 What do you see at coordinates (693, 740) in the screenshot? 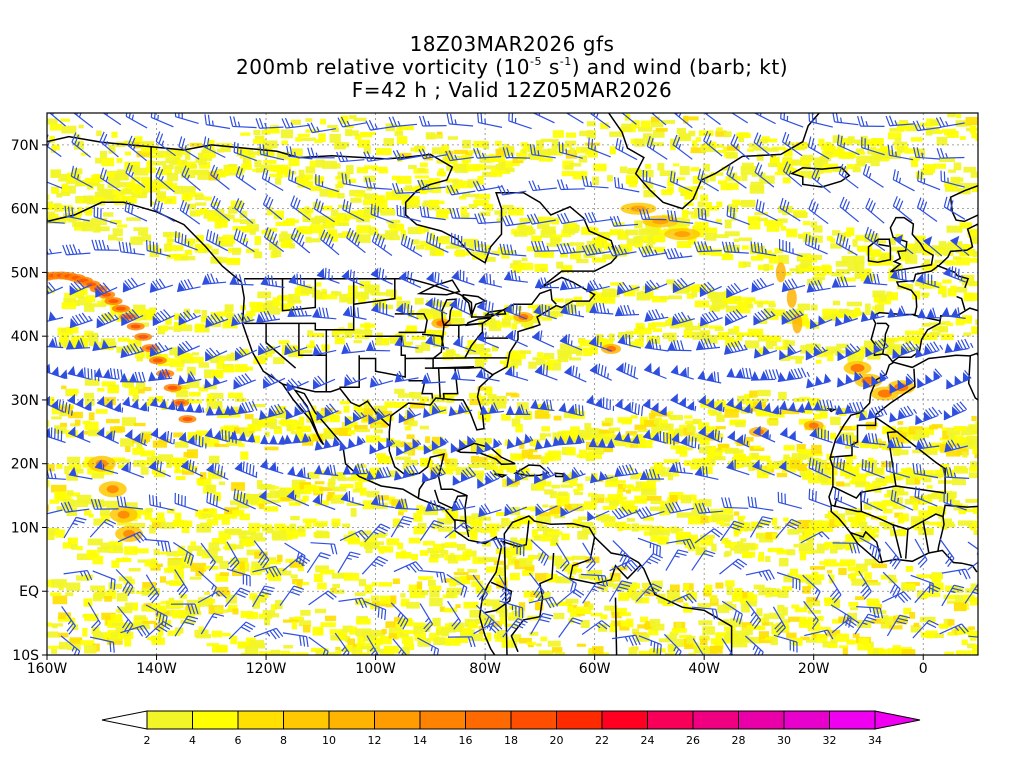
I see `colorbar-level-label: 26` at bounding box center [693, 740].